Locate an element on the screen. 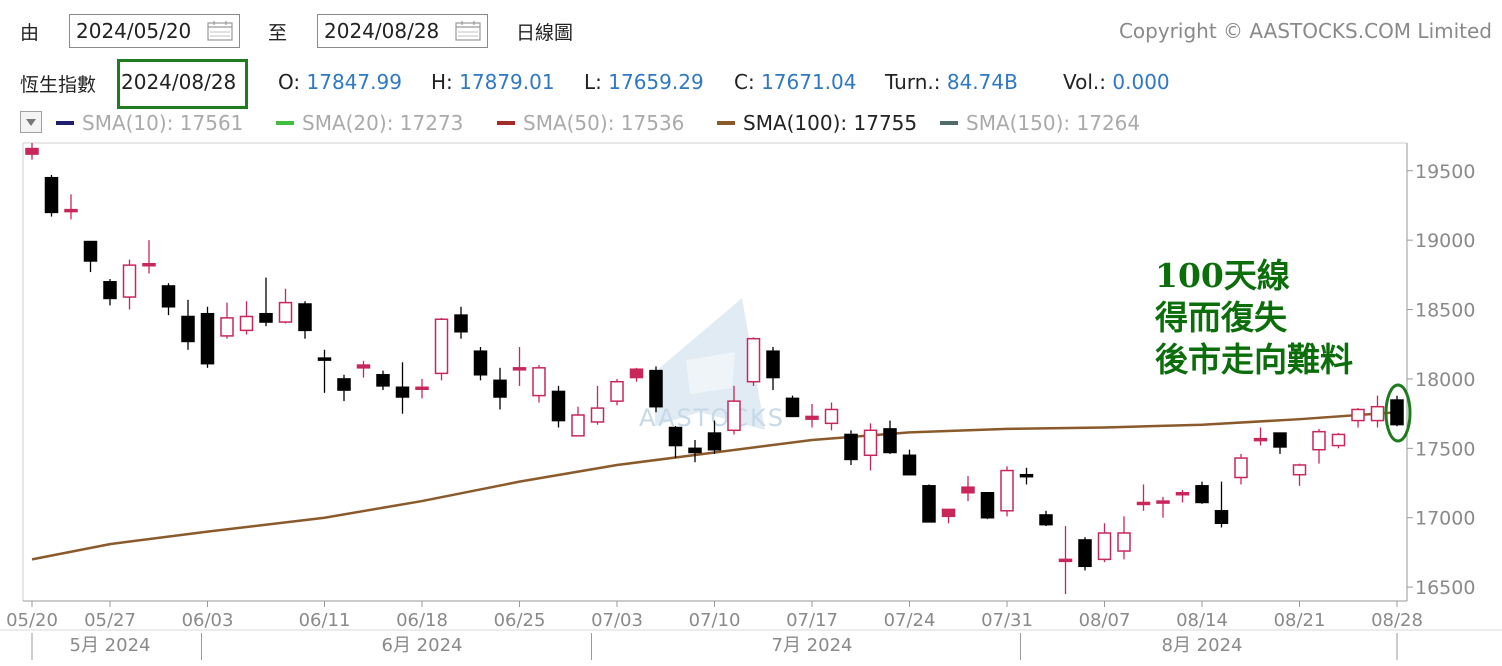 This screenshot has width=1502, height=666. sma-legend-item-20: SMA(20): 17273 is located at coordinates (369, 123).